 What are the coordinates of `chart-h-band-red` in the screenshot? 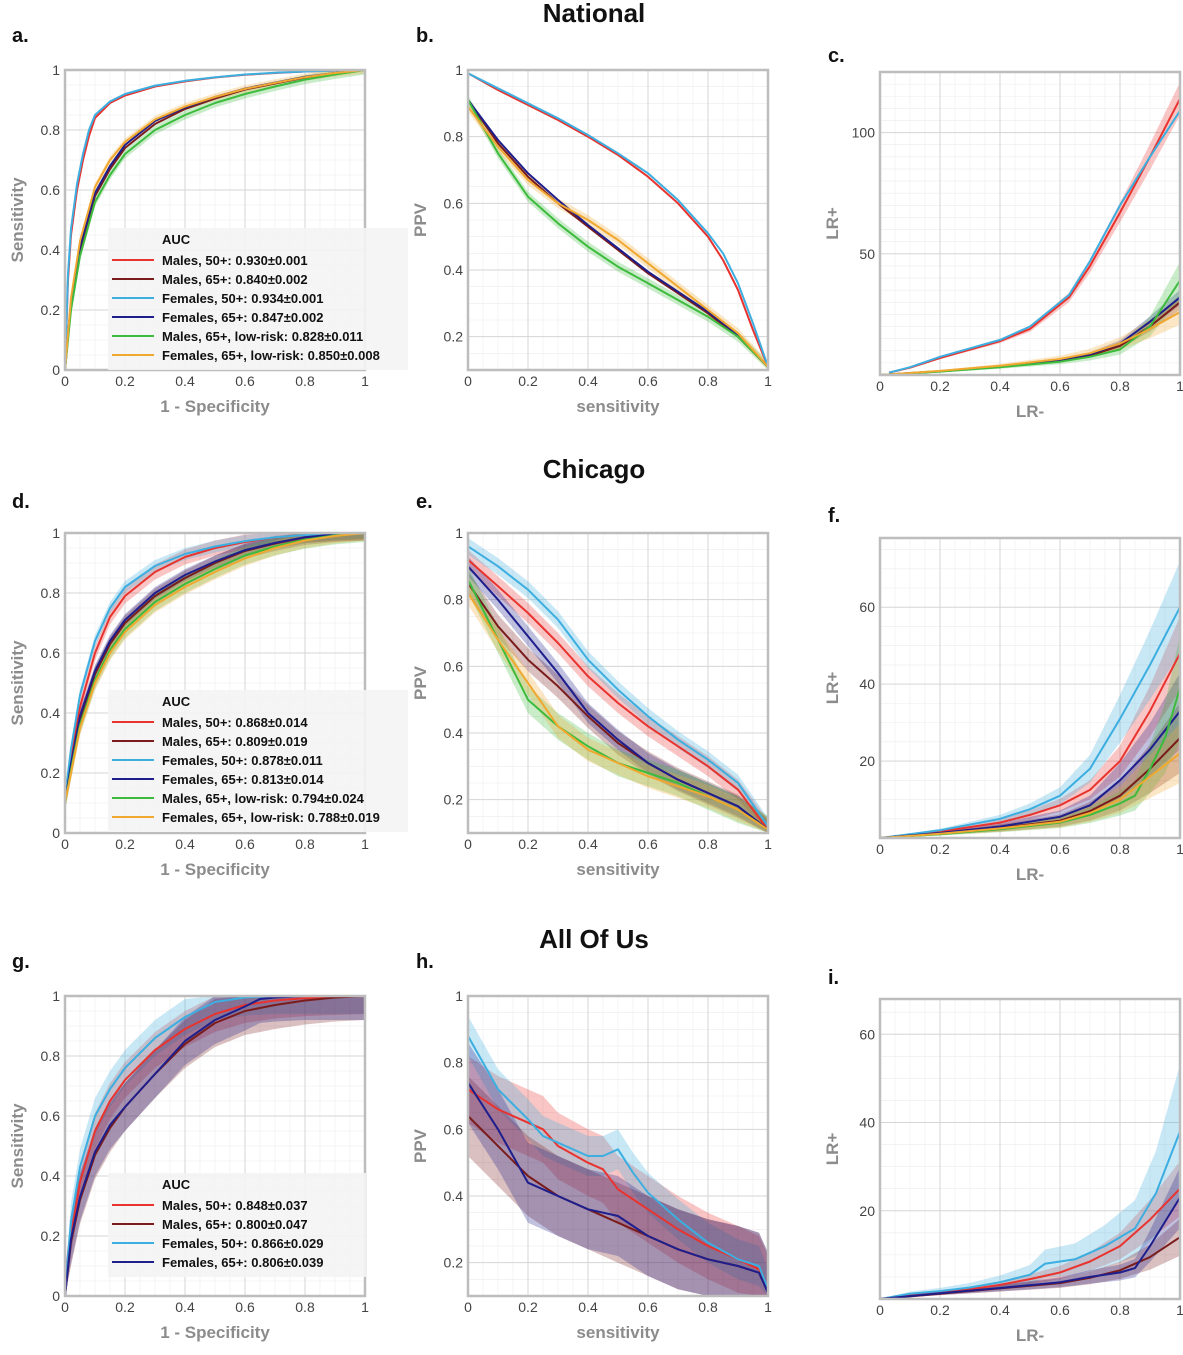 It's located at (618, 1176).